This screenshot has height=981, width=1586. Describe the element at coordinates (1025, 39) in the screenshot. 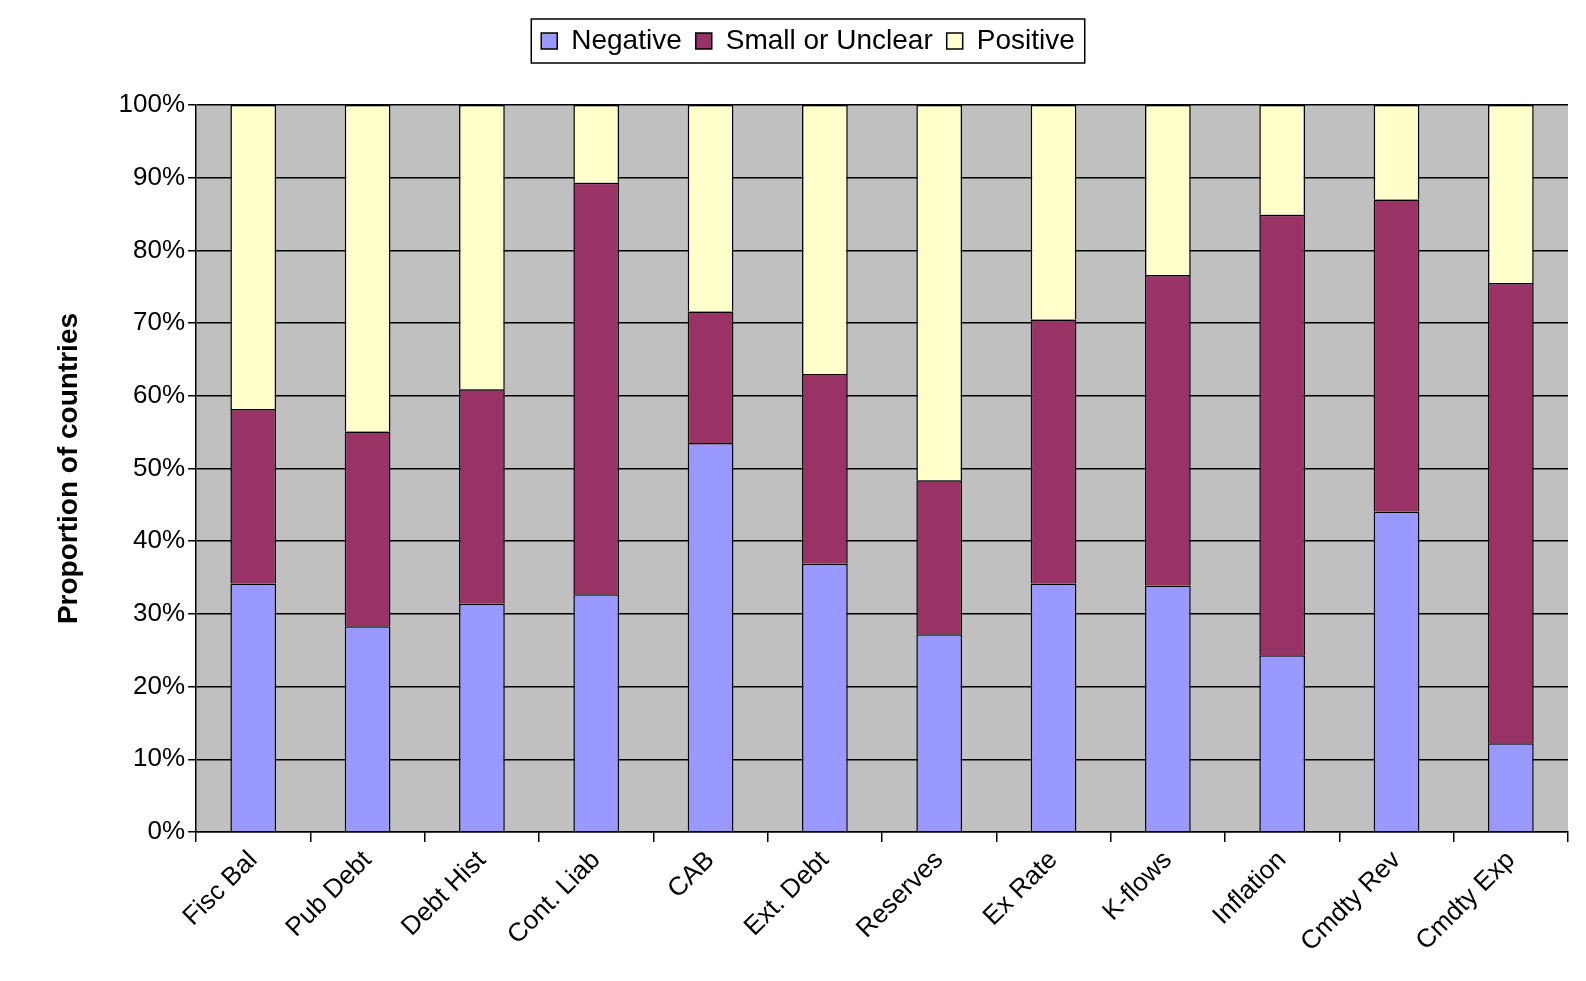

I see `legend-label: Positive` at that location.